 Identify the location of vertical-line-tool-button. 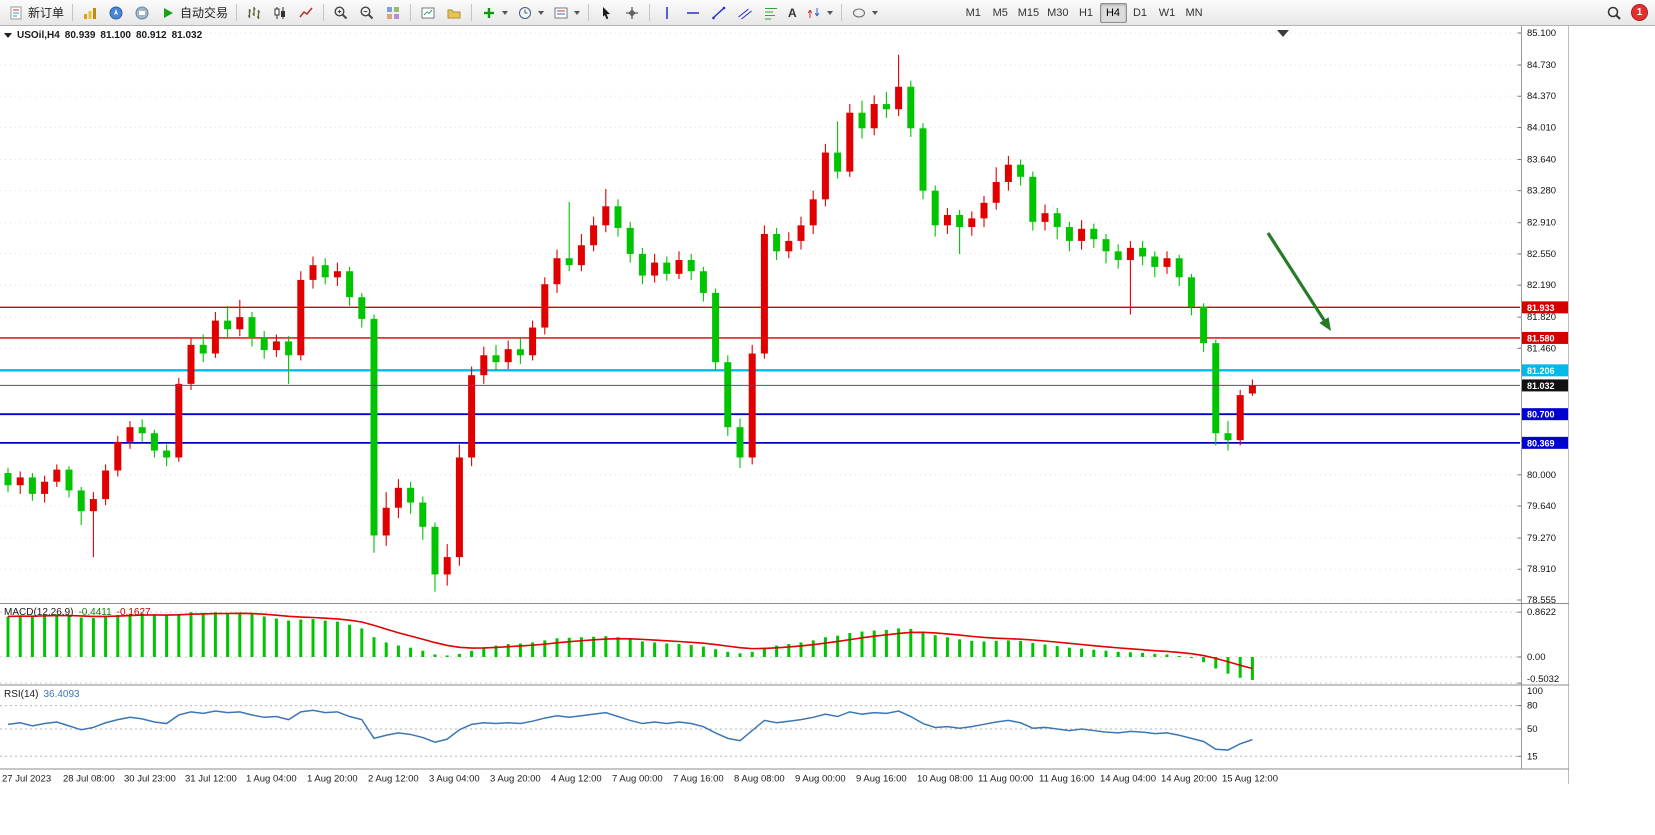
(667, 13).